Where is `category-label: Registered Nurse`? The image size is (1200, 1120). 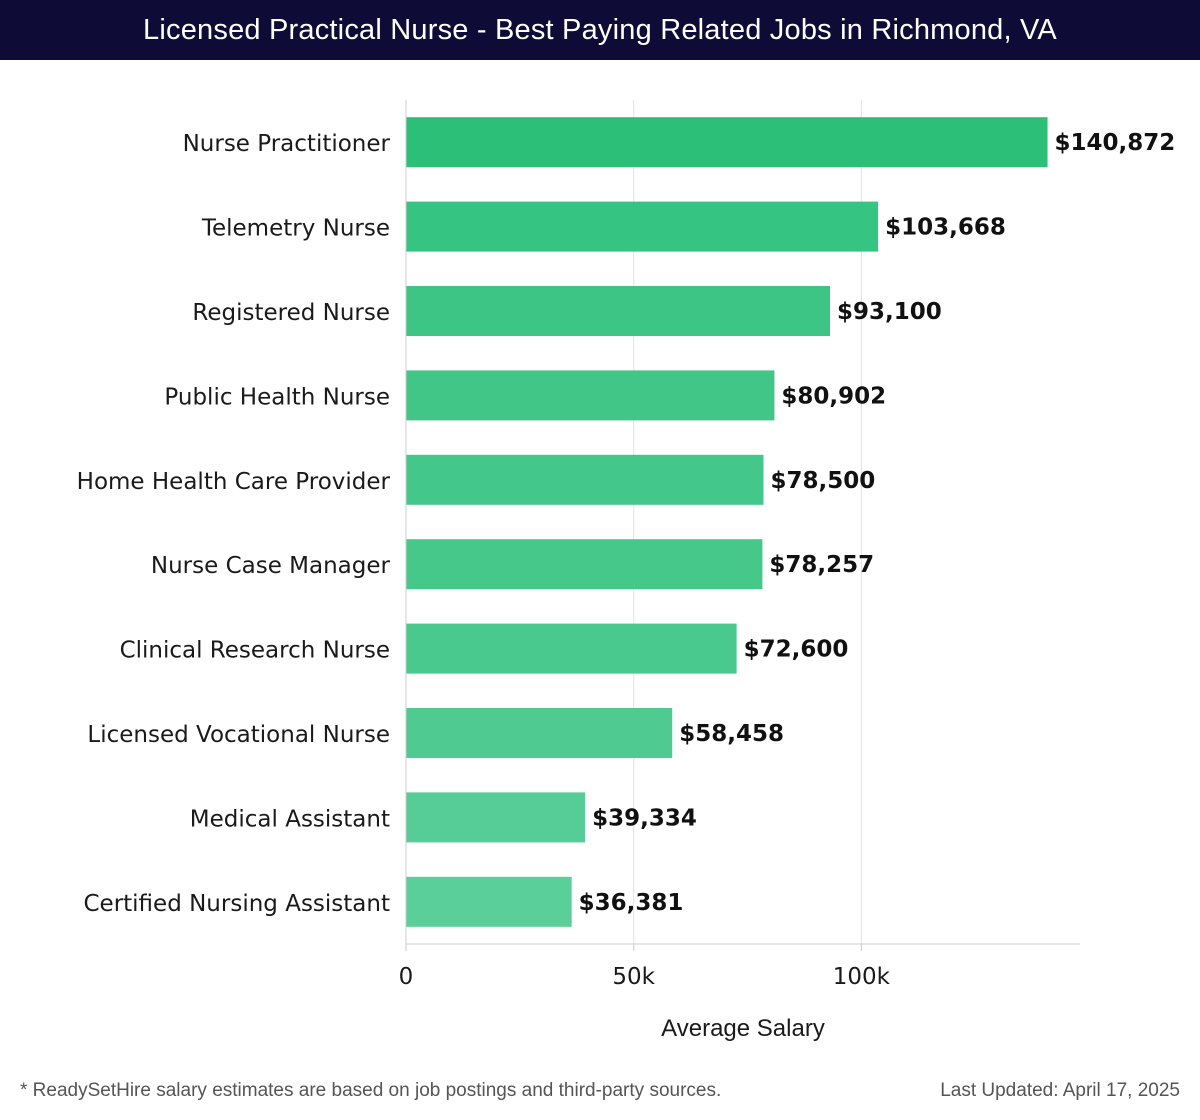 category-label: Registered Nurse is located at coordinates (291, 313).